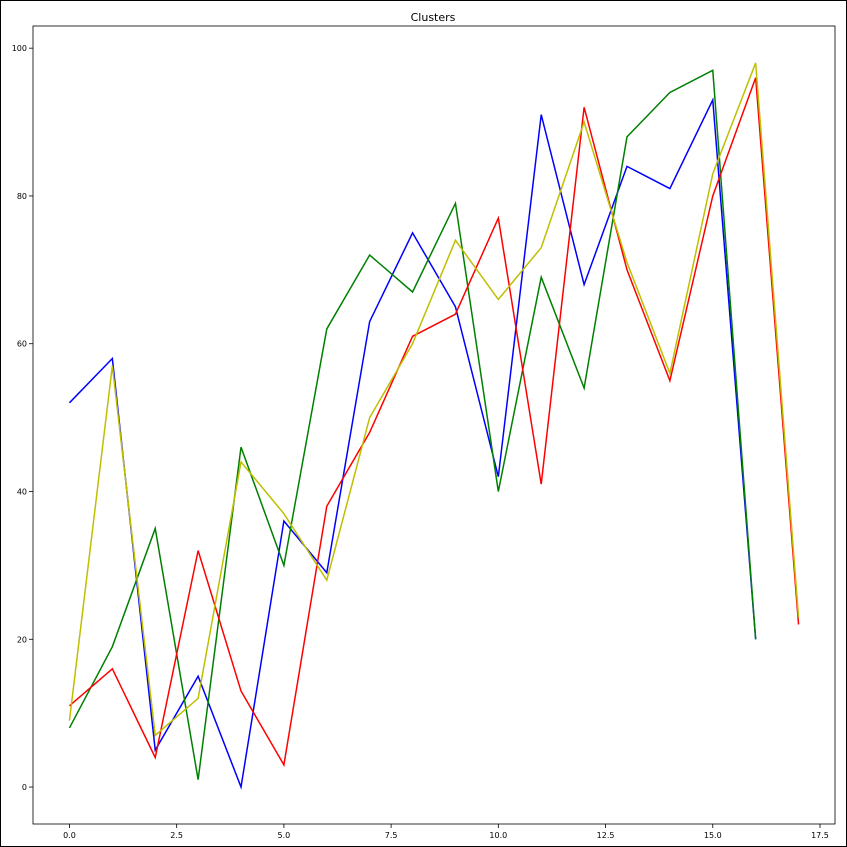 Image resolution: width=847 pixels, height=847 pixels. Describe the element at coordinates (22, 418) in the screenshot. I see `y-axis: 0 20 40 60 80 100` at that location.